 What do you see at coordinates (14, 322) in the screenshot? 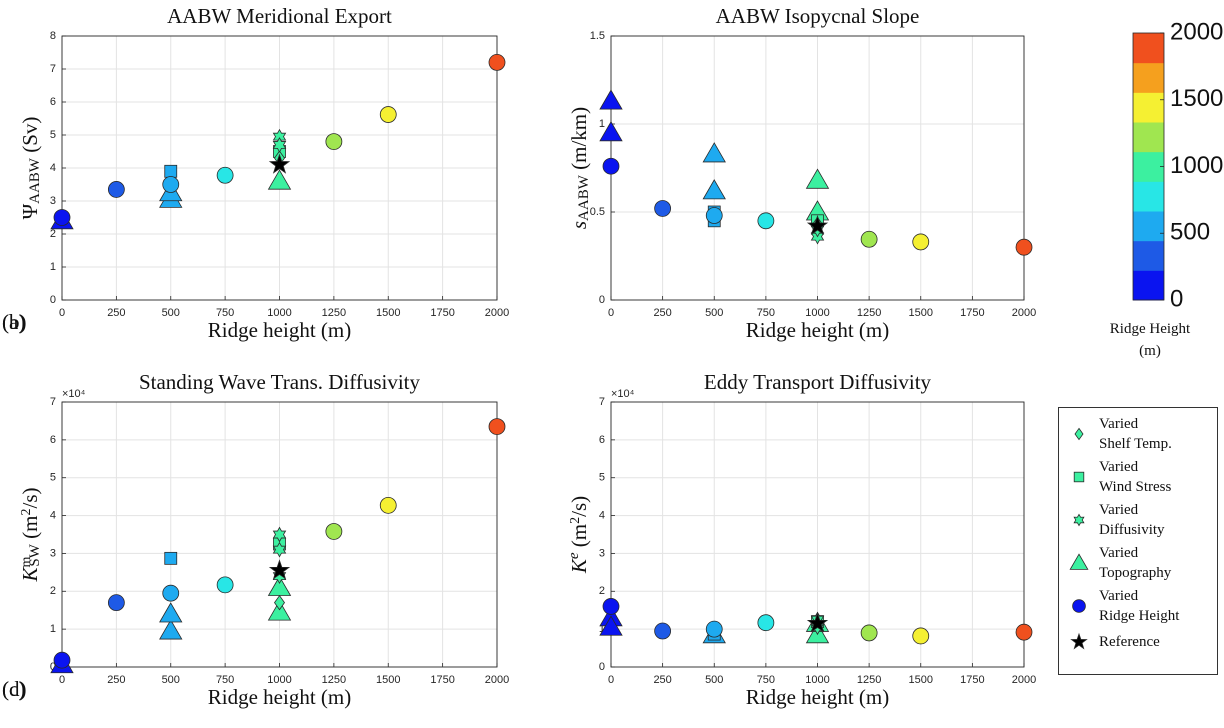
I see `panel-label: (b)` at bounding box center [14, 322].